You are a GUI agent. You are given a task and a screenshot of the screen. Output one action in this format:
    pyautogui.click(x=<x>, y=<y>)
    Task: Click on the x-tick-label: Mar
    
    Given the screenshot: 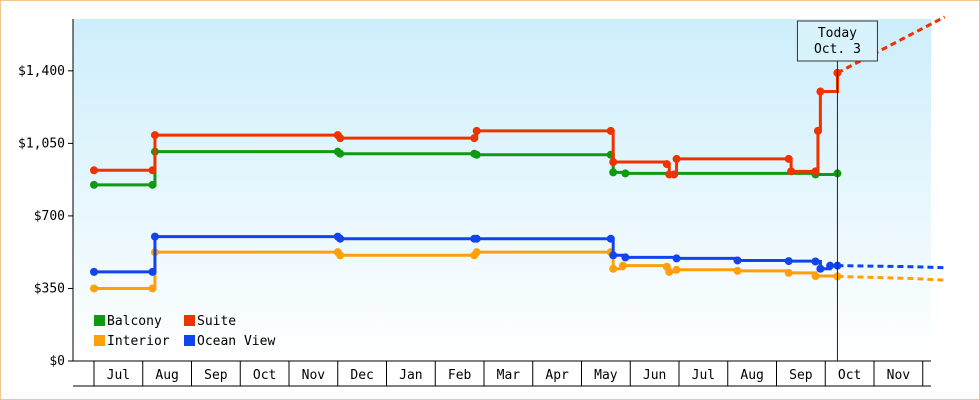 What is the action you would take?
    pyautogui.click(x=509, y=375)
    